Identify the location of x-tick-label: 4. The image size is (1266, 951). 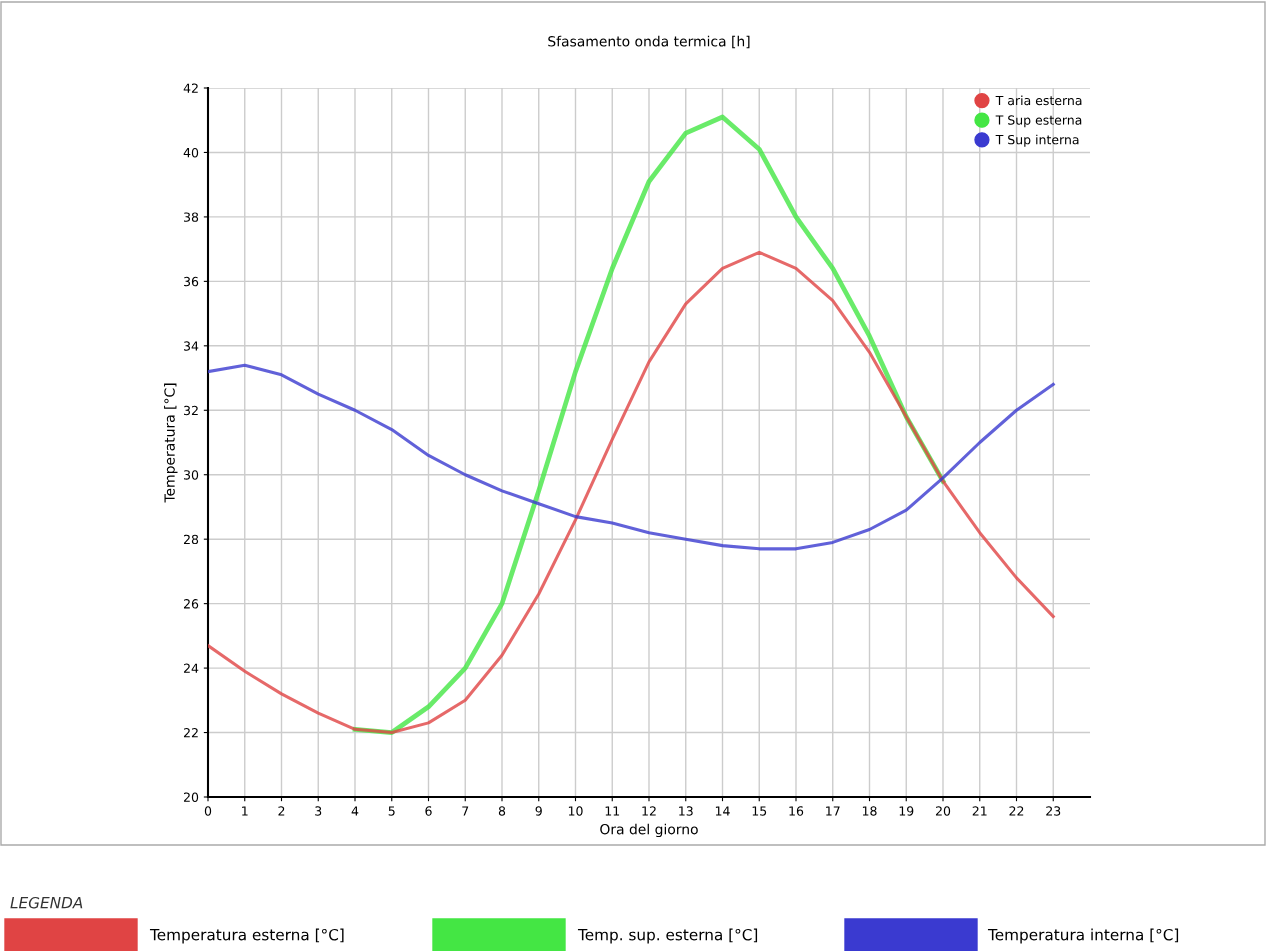
(355, 811).